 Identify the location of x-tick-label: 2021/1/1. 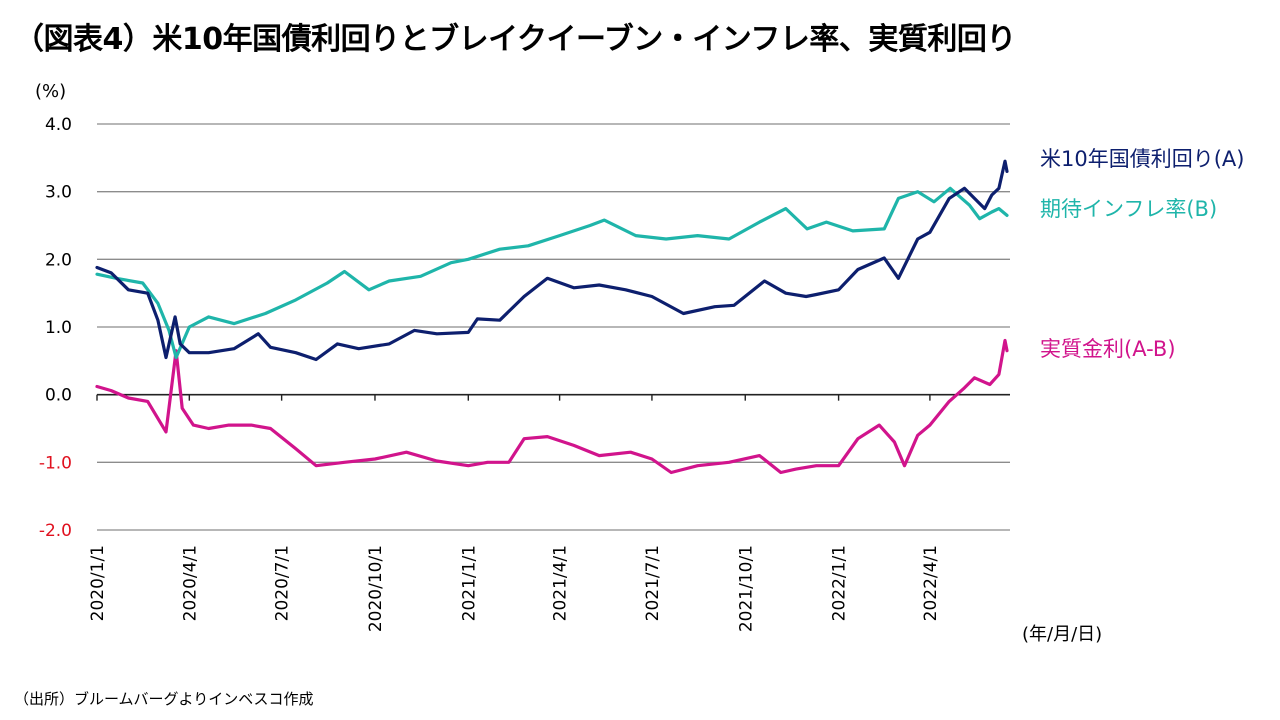
(469, 583).